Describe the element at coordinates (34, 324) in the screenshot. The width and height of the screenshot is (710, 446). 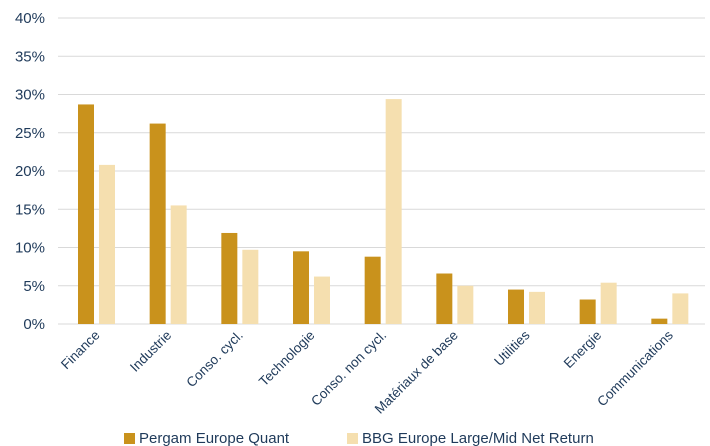
I see `y-tick-label: 0%` at that location.